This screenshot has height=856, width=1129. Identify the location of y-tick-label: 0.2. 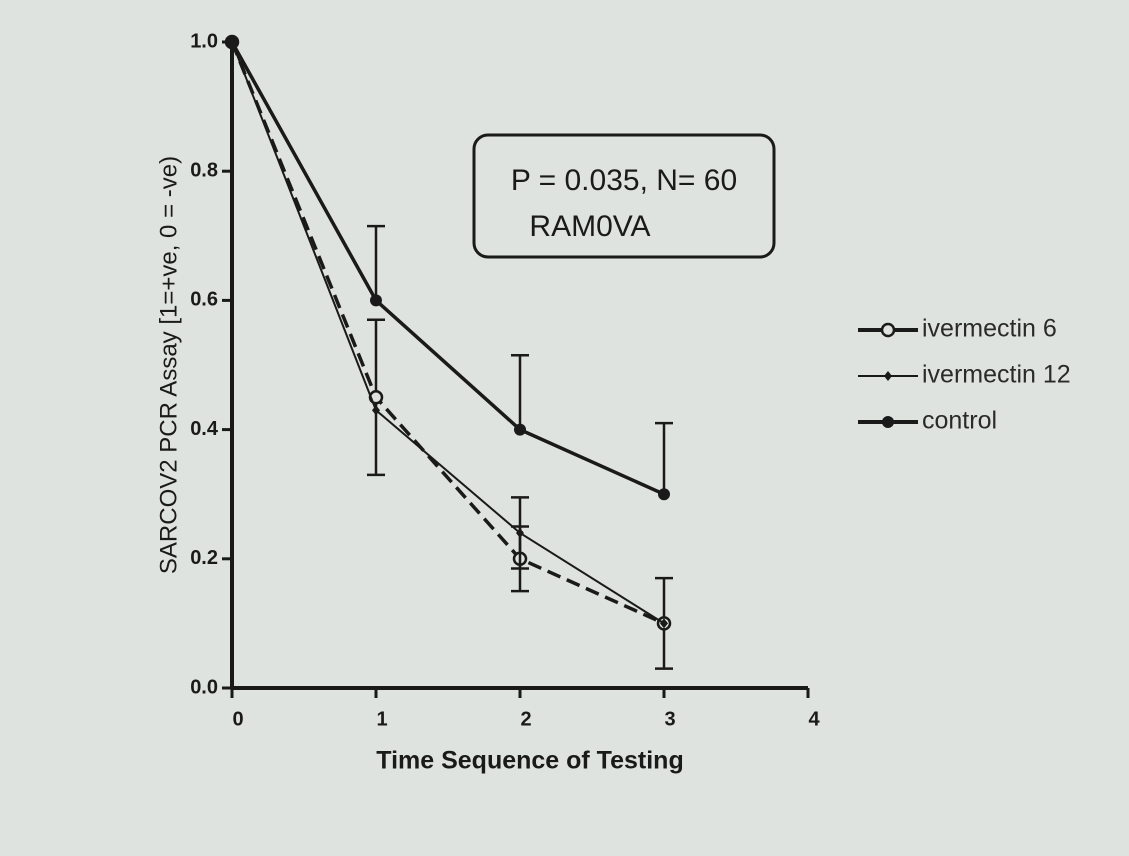
(204, 558).